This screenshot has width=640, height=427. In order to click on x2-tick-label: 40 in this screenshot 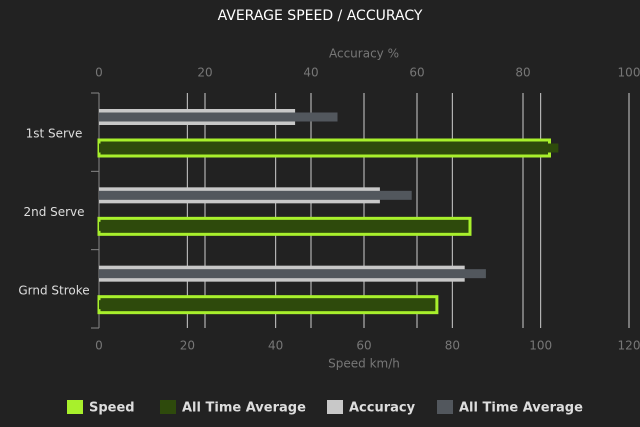, I will do `click(310, 73)`.